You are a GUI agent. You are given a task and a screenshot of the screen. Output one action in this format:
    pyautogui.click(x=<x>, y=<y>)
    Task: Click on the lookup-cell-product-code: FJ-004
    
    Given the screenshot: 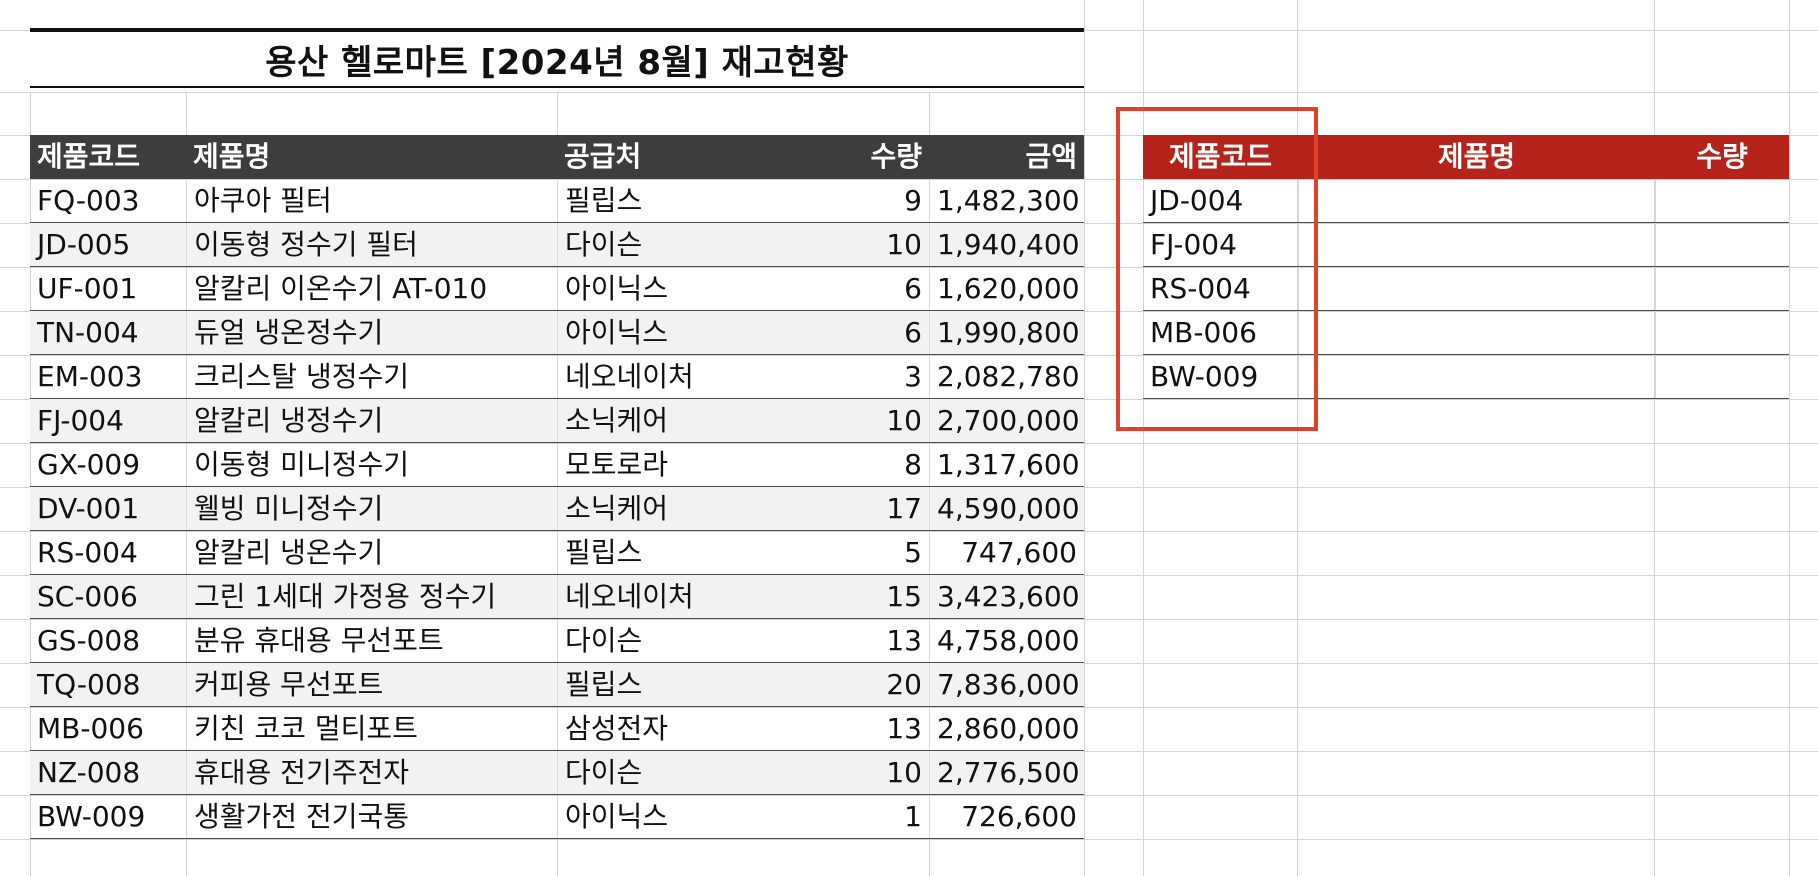 What is the action you would take?
    pyautogui.click(x=1193, y=244)
    